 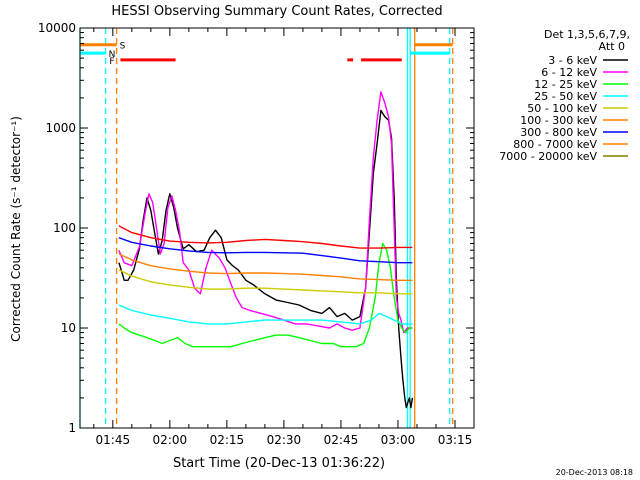 What do you see at coordinates (60, 128) in the screenshot?
I see `y-tick-label: 1000` at bounding box center [60, 128].